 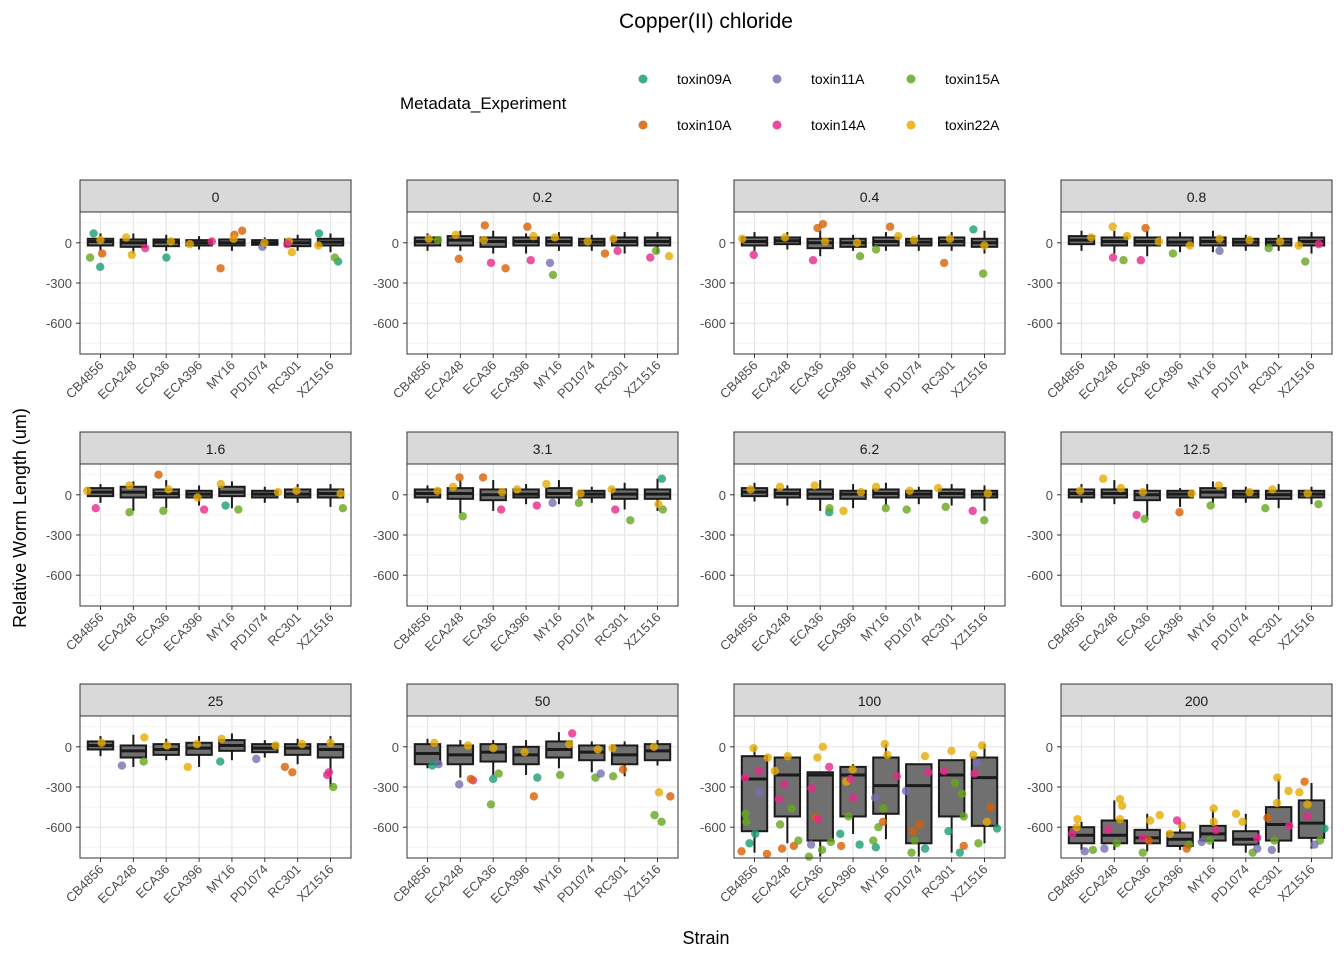 I want to click on legend-title: Metadata_Experiment, so click(x=483, y=103).